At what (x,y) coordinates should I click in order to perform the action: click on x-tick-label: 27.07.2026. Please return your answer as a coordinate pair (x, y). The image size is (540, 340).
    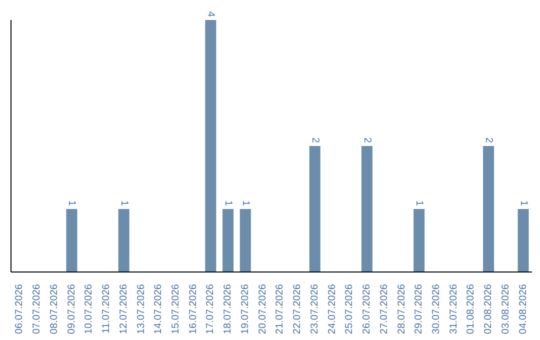
    Looking at the image, I should click on (384, 309).